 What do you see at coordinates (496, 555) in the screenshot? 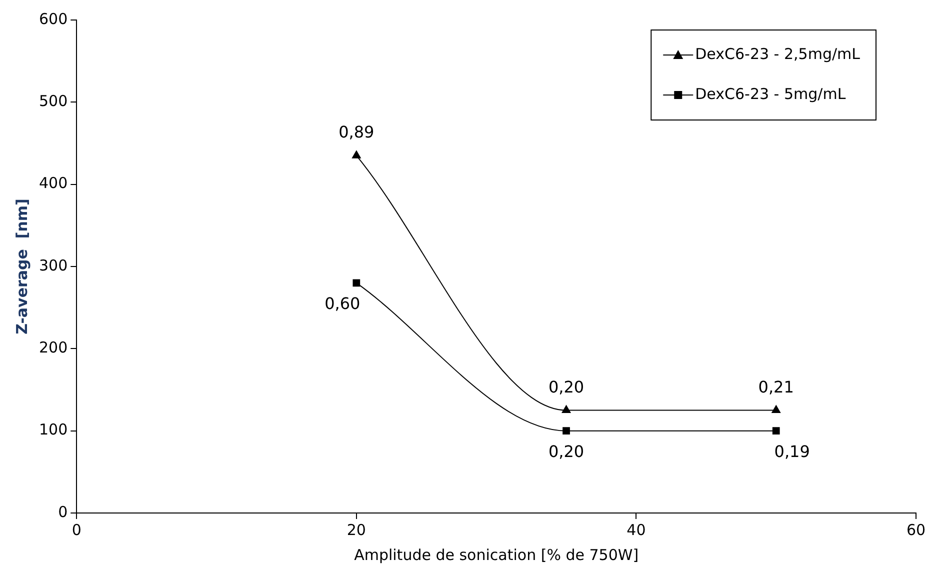
I see `x-axis-title: Amplitude de sonication [% de 750W]` at bounding box center [496, 555].